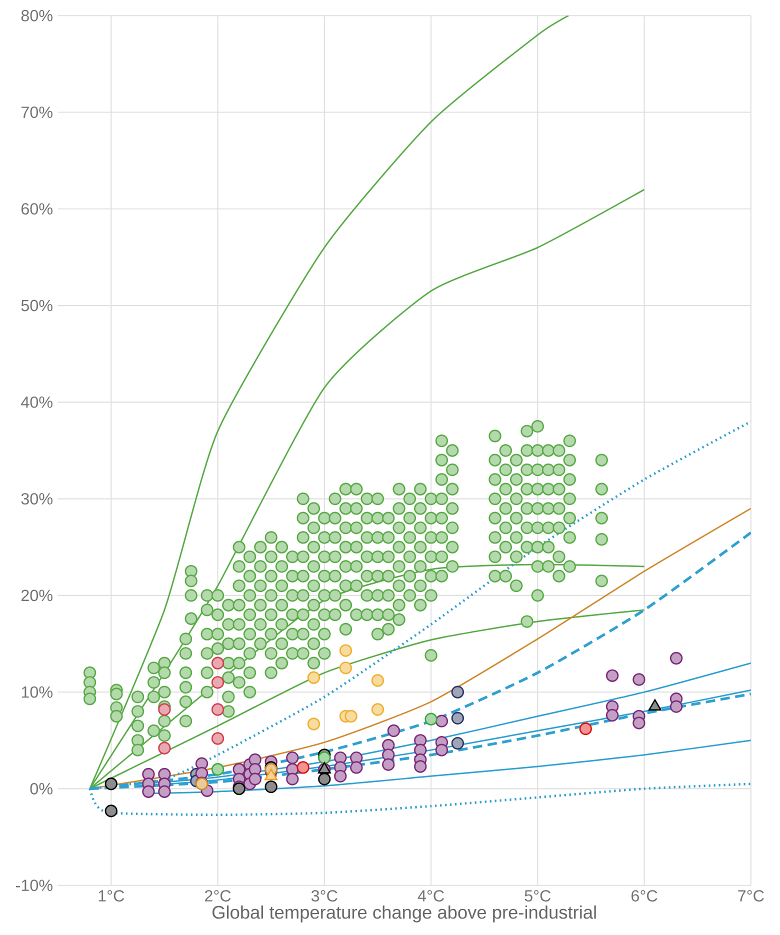 Image resolution: width=780 pixels, height=935 pixels. I want to click on y-tick-label: 10%, so click(37, 692).